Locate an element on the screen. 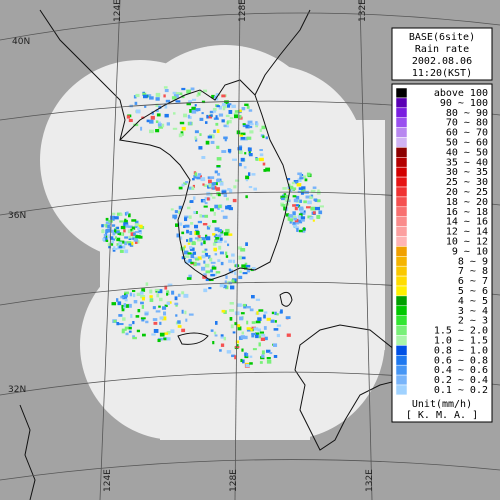 The image size is (500, 500). legend-label: 90 ~ 100 is located at coordinates (464, 103).